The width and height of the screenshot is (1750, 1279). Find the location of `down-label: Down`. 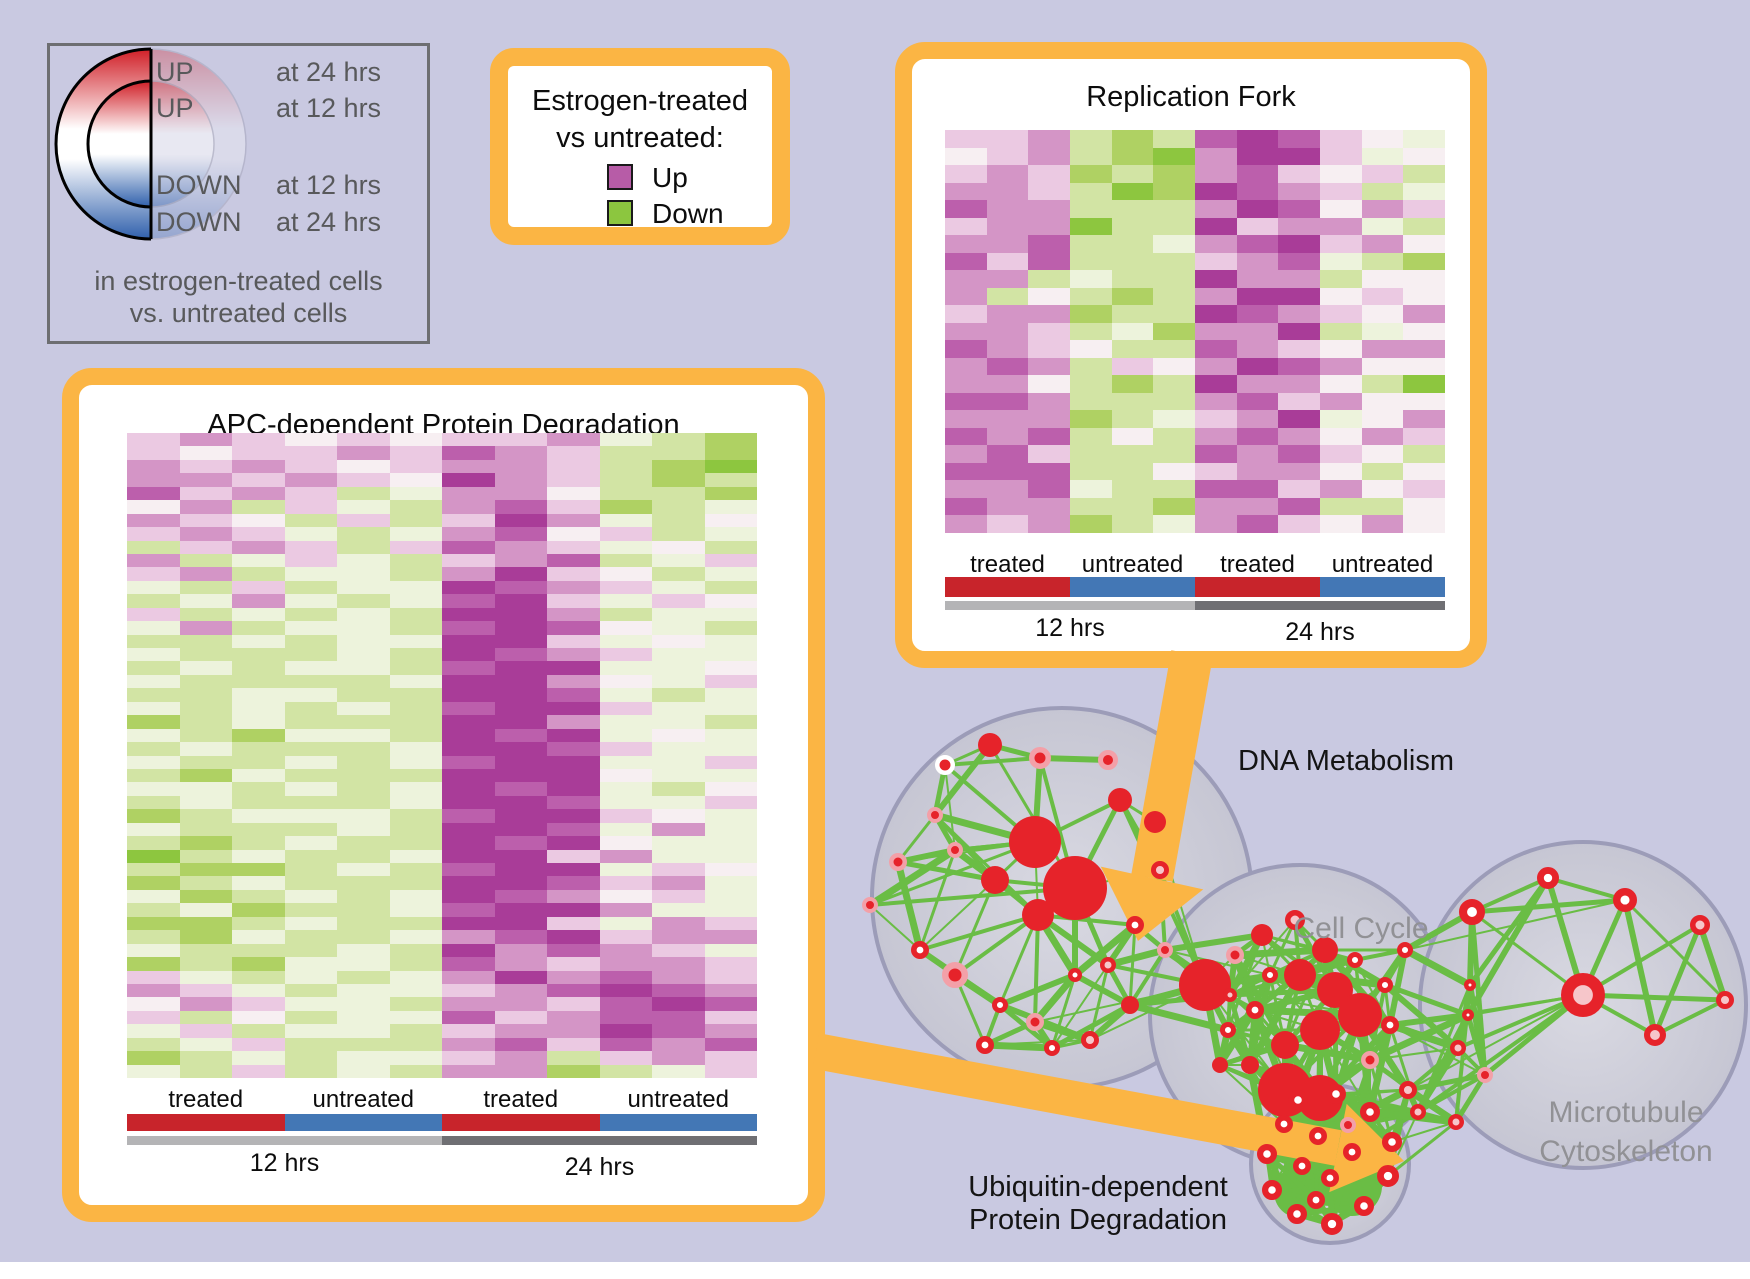

down-label: Down is located at coordinates (688, 213).